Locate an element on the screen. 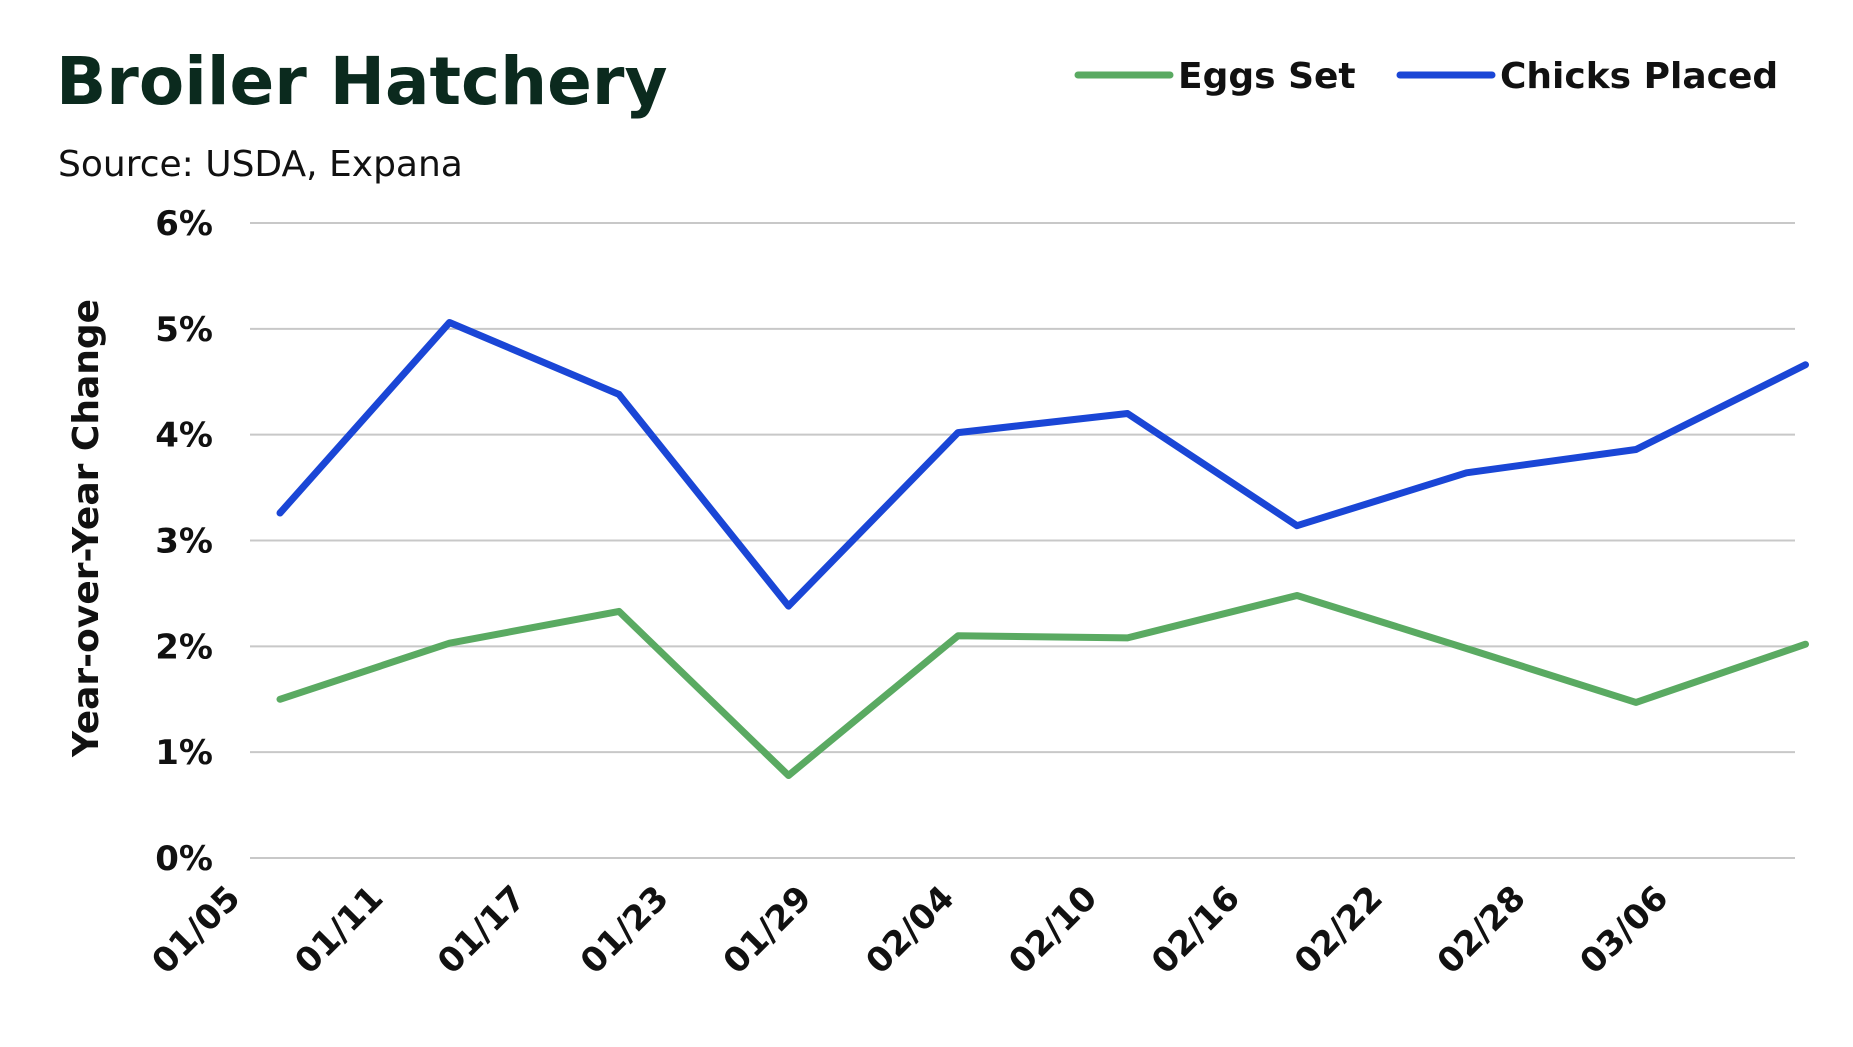  chart-subtitle: Source: USDA, Expana is located at coordinates (260, 164).